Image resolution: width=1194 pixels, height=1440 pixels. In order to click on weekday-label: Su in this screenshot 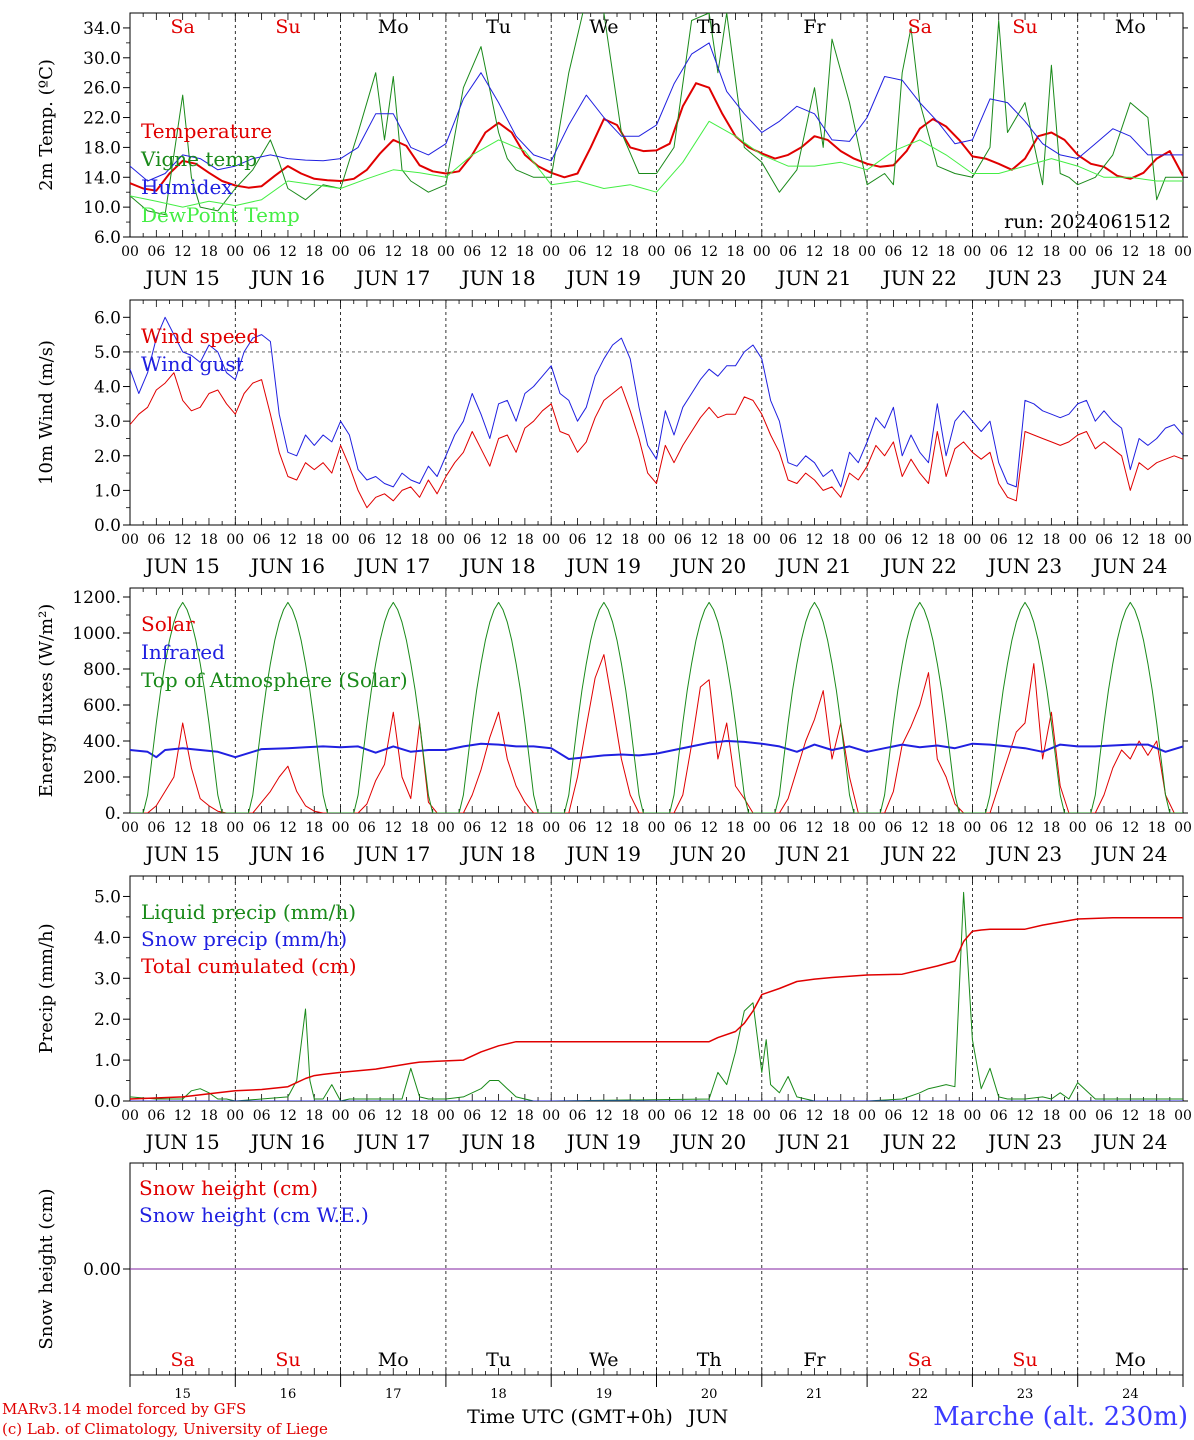, I will do `click(287, 1360)`.